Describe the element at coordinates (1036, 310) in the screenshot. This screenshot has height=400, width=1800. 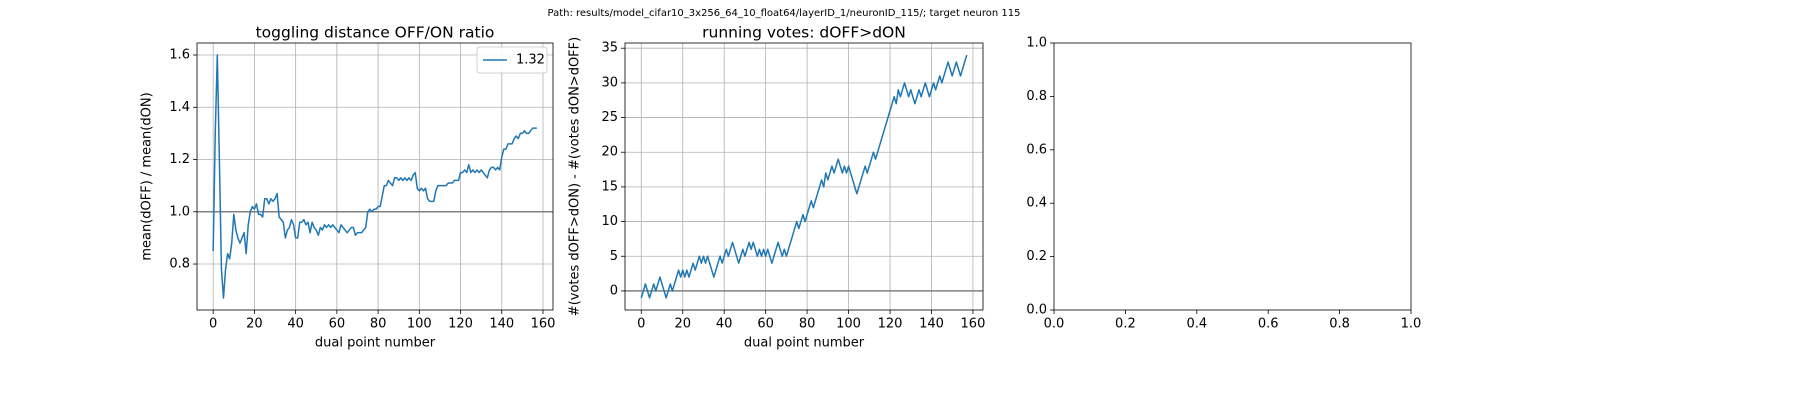
I see `y-tick-label: 0.0` at that location.